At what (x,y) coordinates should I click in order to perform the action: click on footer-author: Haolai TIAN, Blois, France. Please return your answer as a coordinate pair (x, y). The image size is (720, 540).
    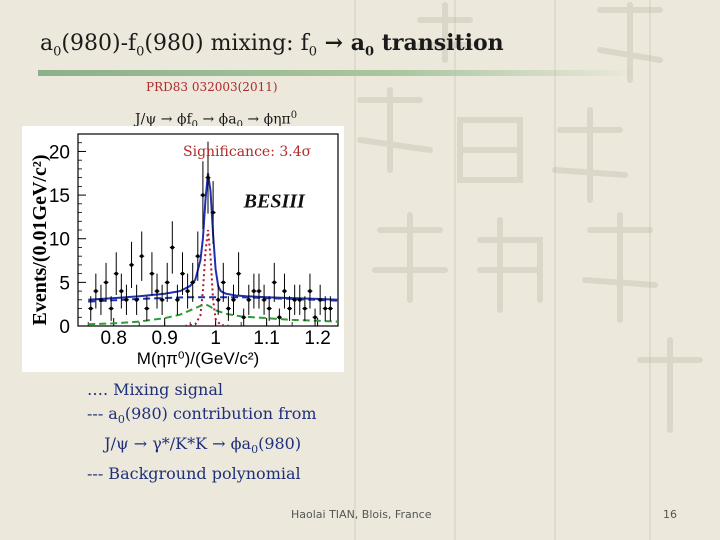
    Looking at the image, I should click on (361, 514).